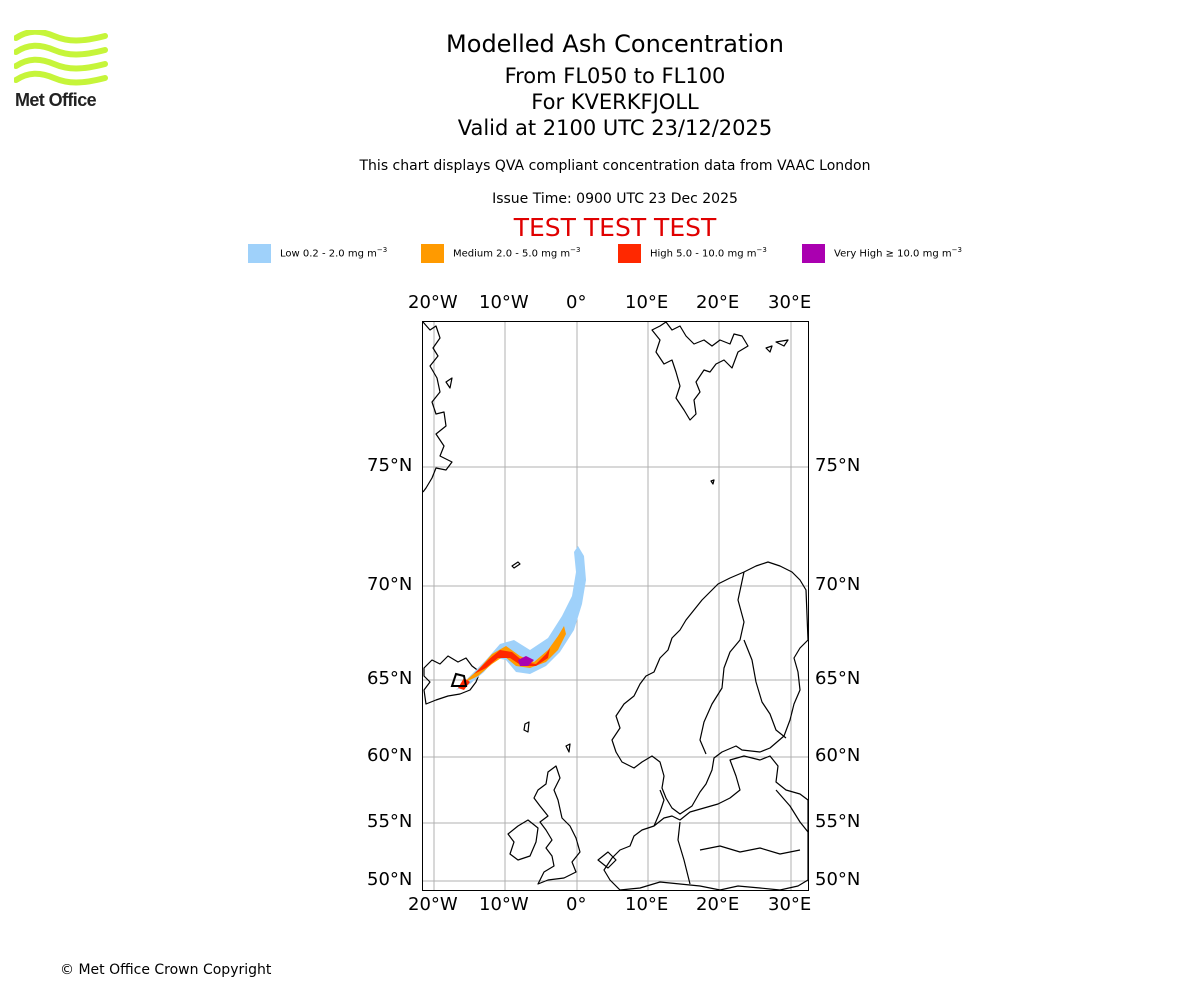  Describe the element at coordinates (703, 254) in the screenshot. I see `legend-label-high: High 5.0 - 10.0 mg m` at that location.